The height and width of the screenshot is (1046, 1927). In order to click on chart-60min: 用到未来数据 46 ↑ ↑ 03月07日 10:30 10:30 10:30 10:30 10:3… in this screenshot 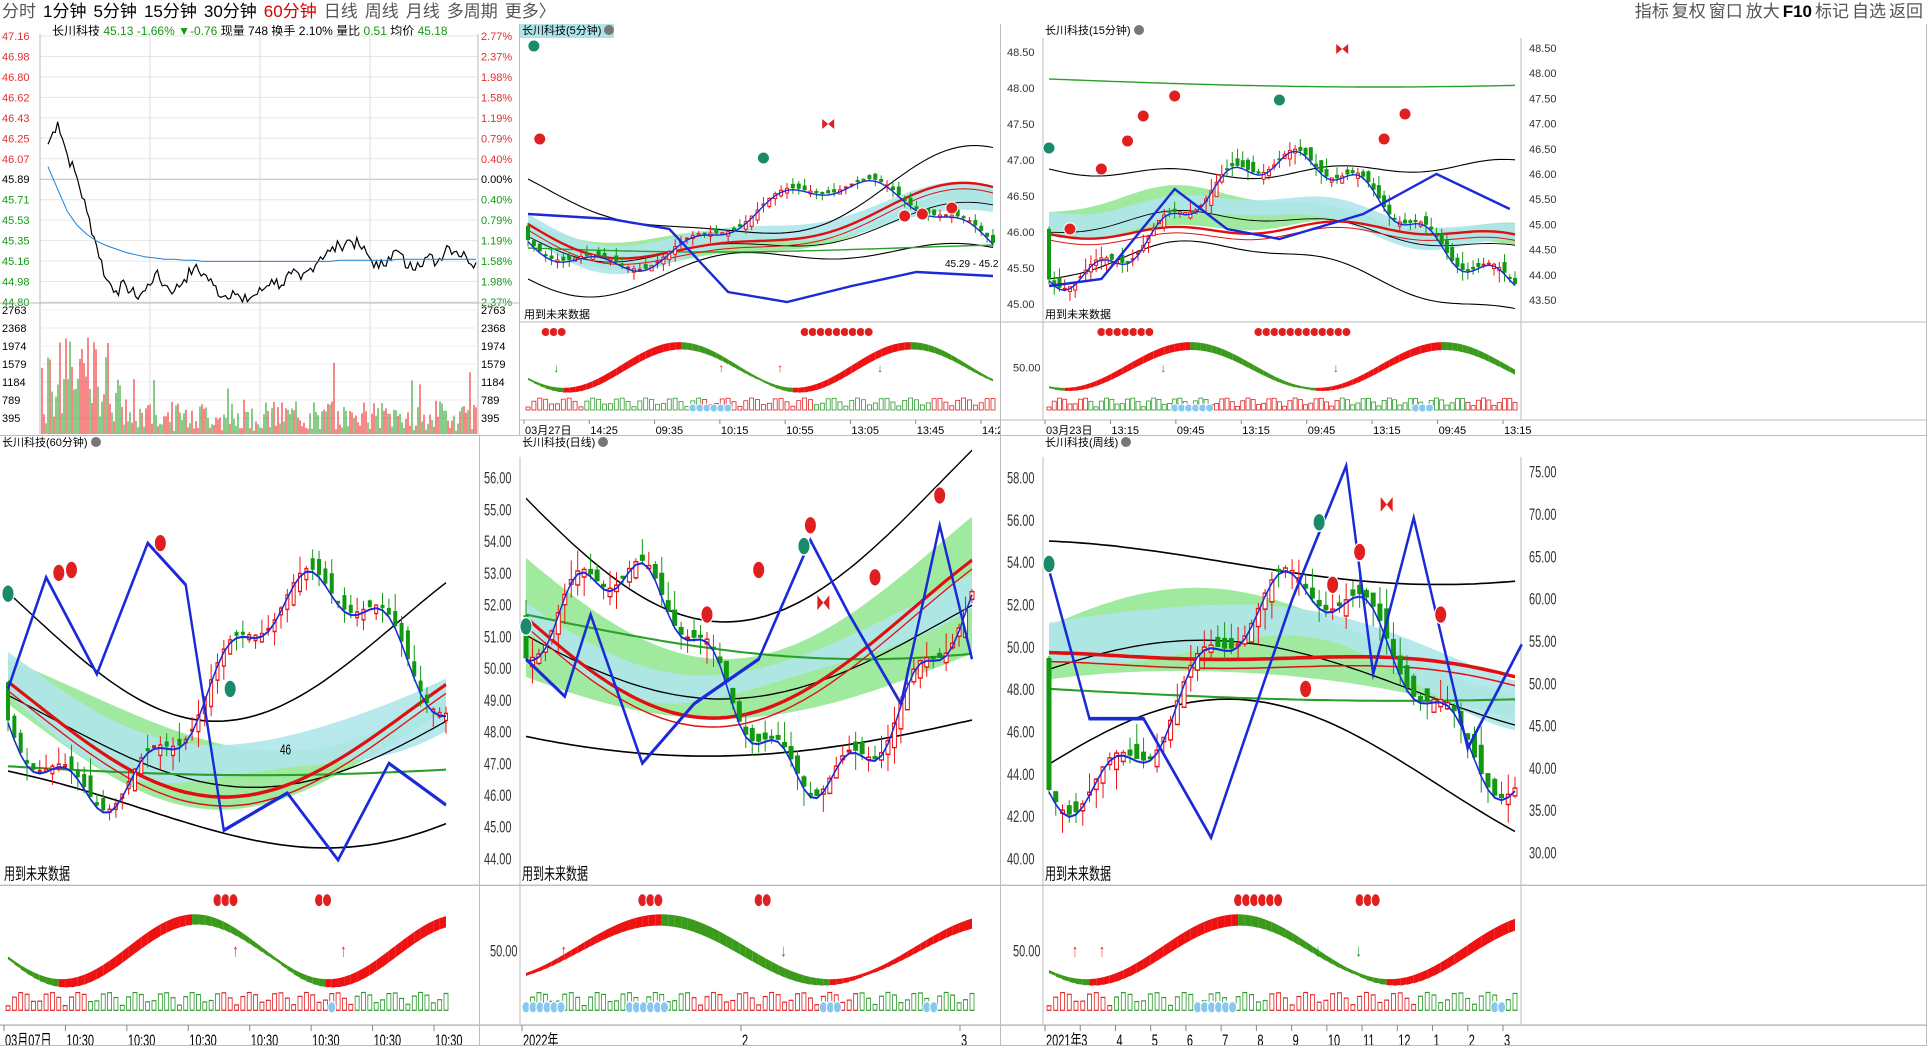, I will do `click(240, 741)`.